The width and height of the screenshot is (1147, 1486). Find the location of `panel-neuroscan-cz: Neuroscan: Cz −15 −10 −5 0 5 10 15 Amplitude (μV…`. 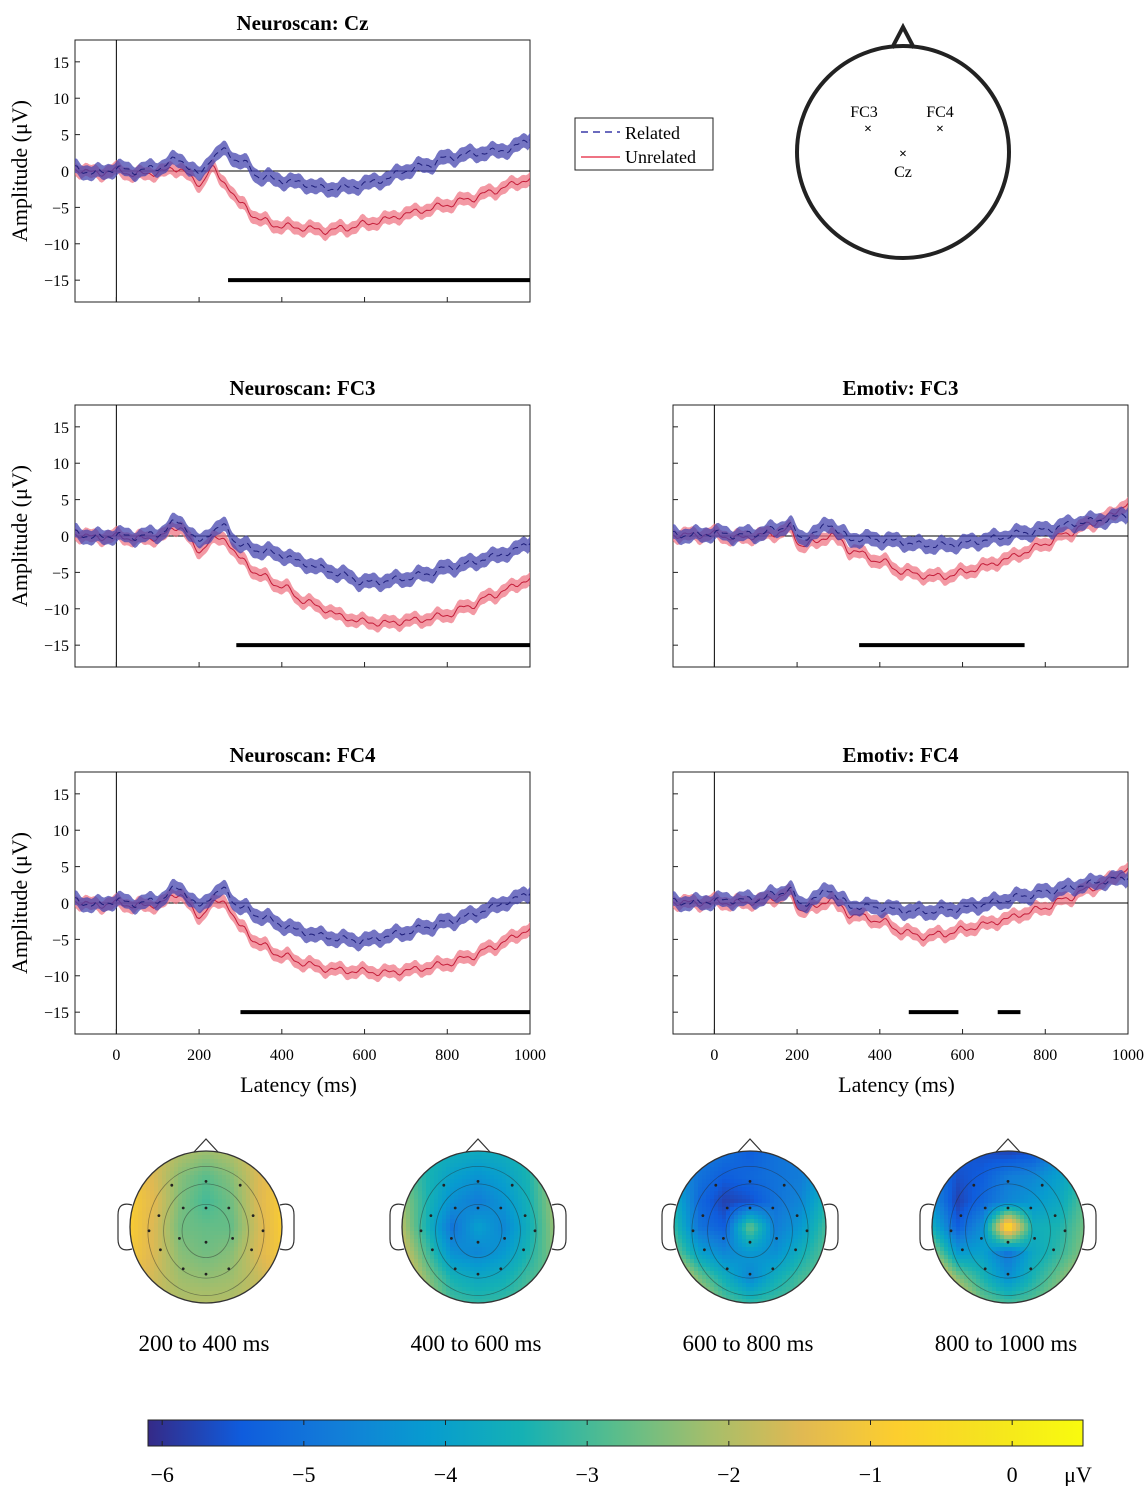

panel-neuroscan-cz: Neuroscan: Cz −15 −10 −5 0 5 10 15 Amplitude (μV… is located at coordinates (269, 157).